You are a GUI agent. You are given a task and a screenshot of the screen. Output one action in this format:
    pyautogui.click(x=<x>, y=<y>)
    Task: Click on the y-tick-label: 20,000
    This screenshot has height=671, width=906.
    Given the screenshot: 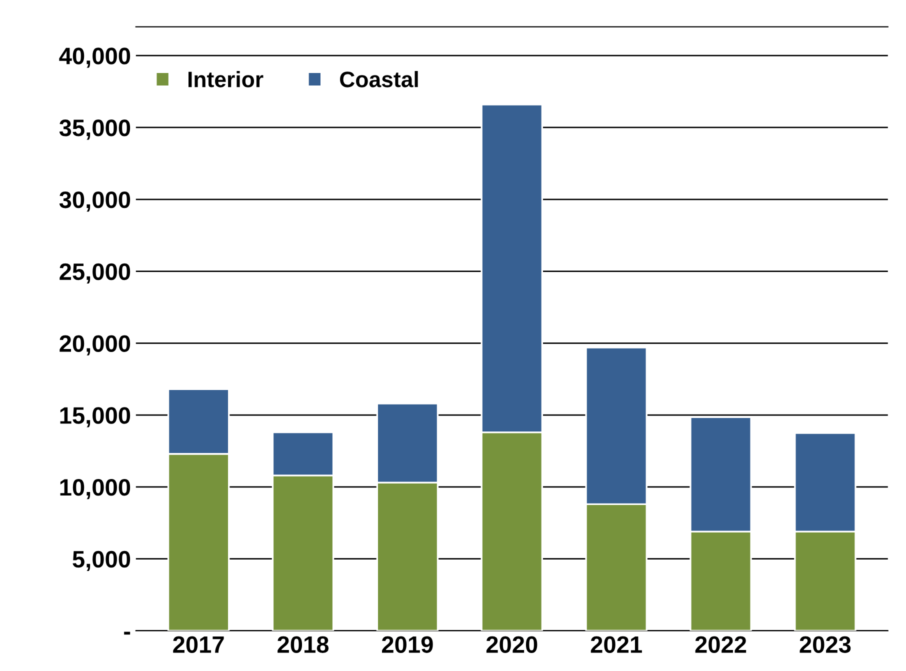 What is the action you would take?
    pyautogui.click(x=95, y=345)
    